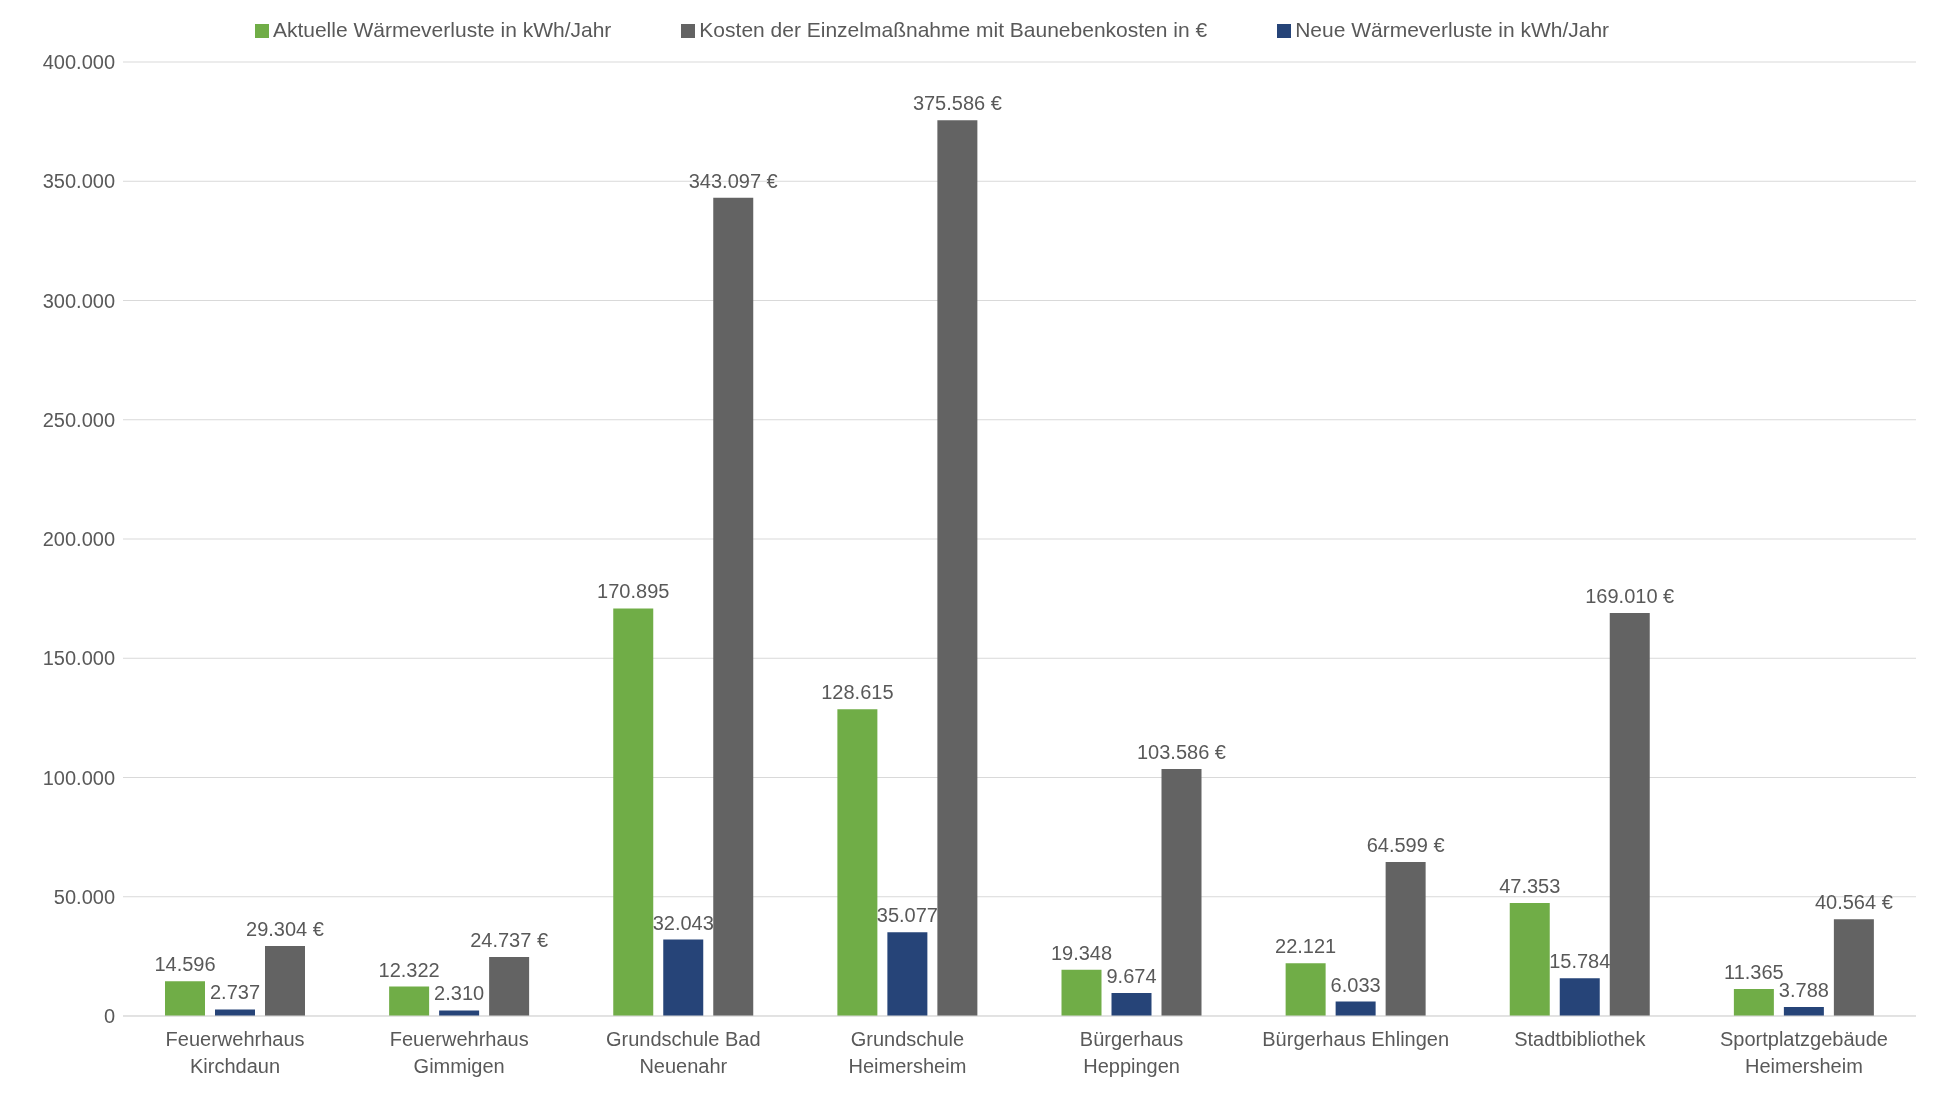 Image resolution: width=1934 pixels, height=1104 pixels. I want to click on legend-label: Kosten der Einzelmaßnahme mit Baunebenkosten in €, so click(953, 29).